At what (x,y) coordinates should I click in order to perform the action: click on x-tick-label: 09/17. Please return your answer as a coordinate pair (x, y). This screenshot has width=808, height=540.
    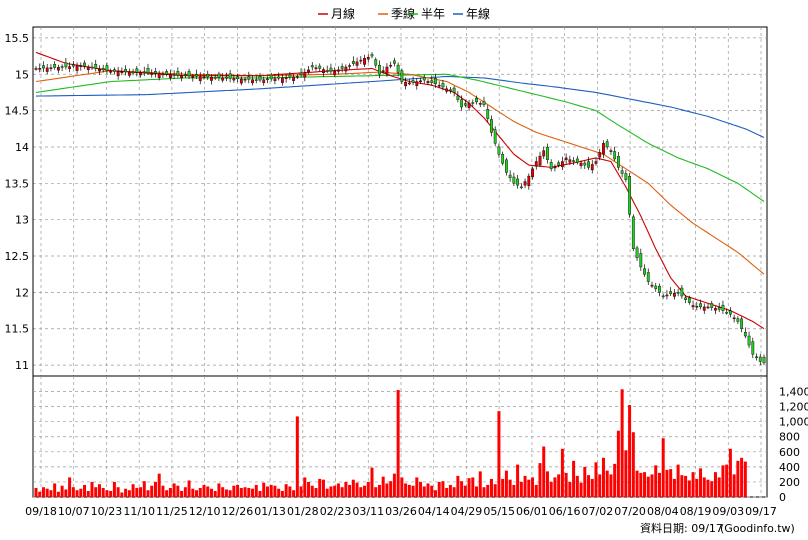
    Looking at the image, I should click on (761, 511).